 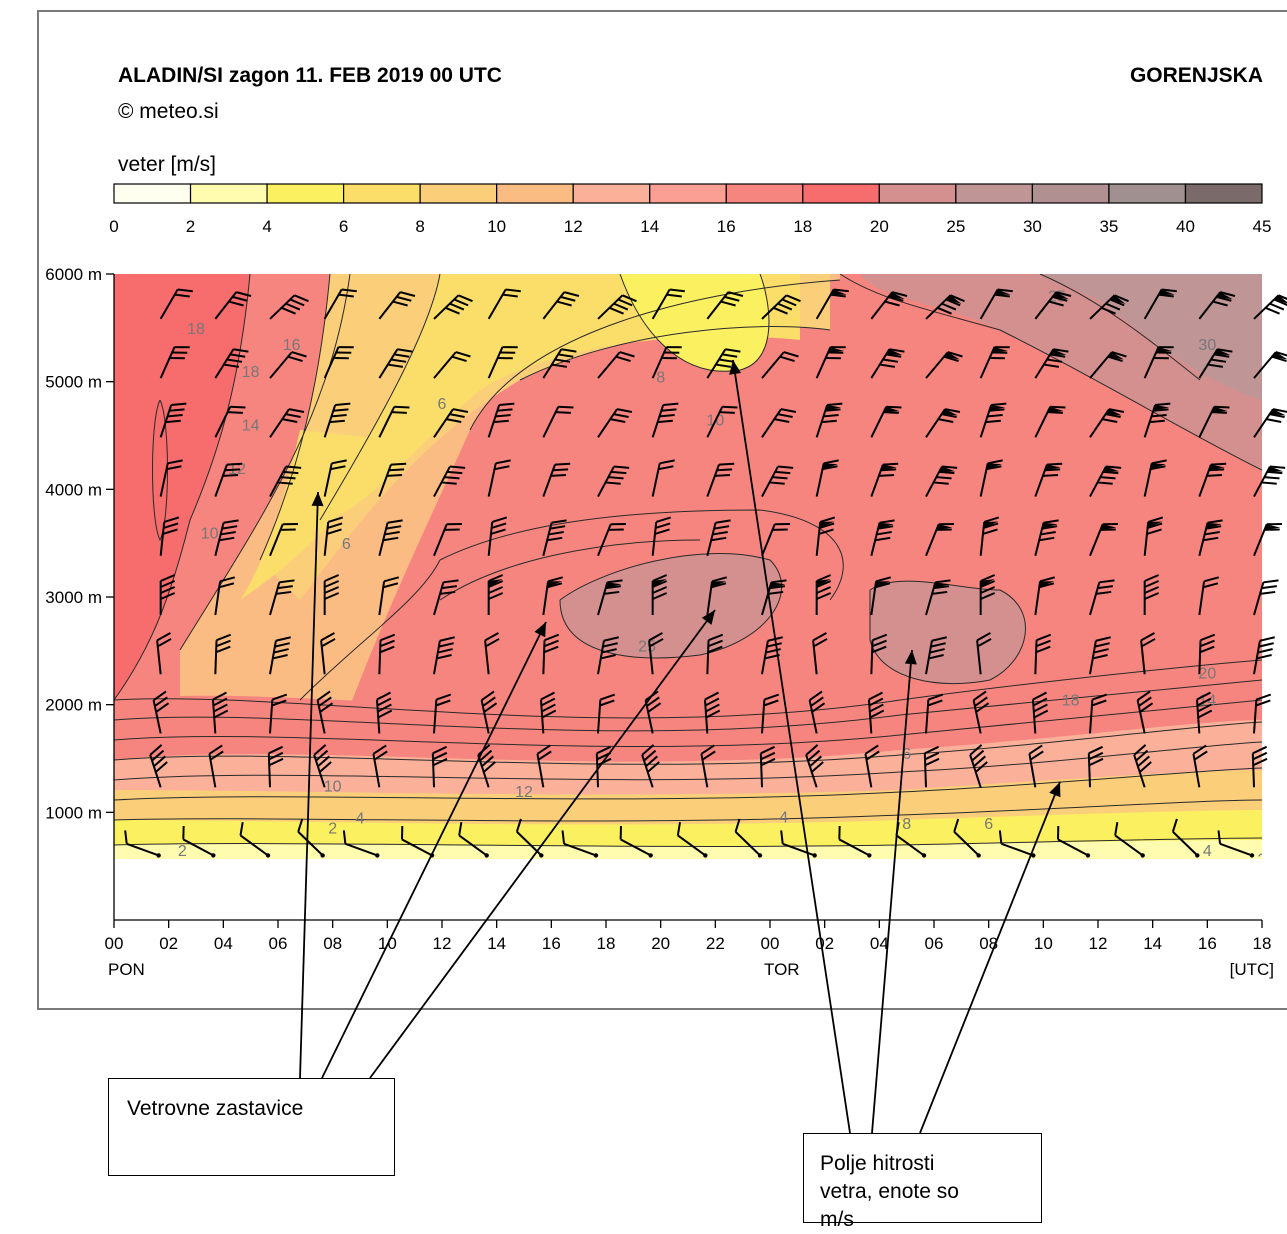 I want to click on y-tick-label: 1000 m, so click(x=73, y=812).